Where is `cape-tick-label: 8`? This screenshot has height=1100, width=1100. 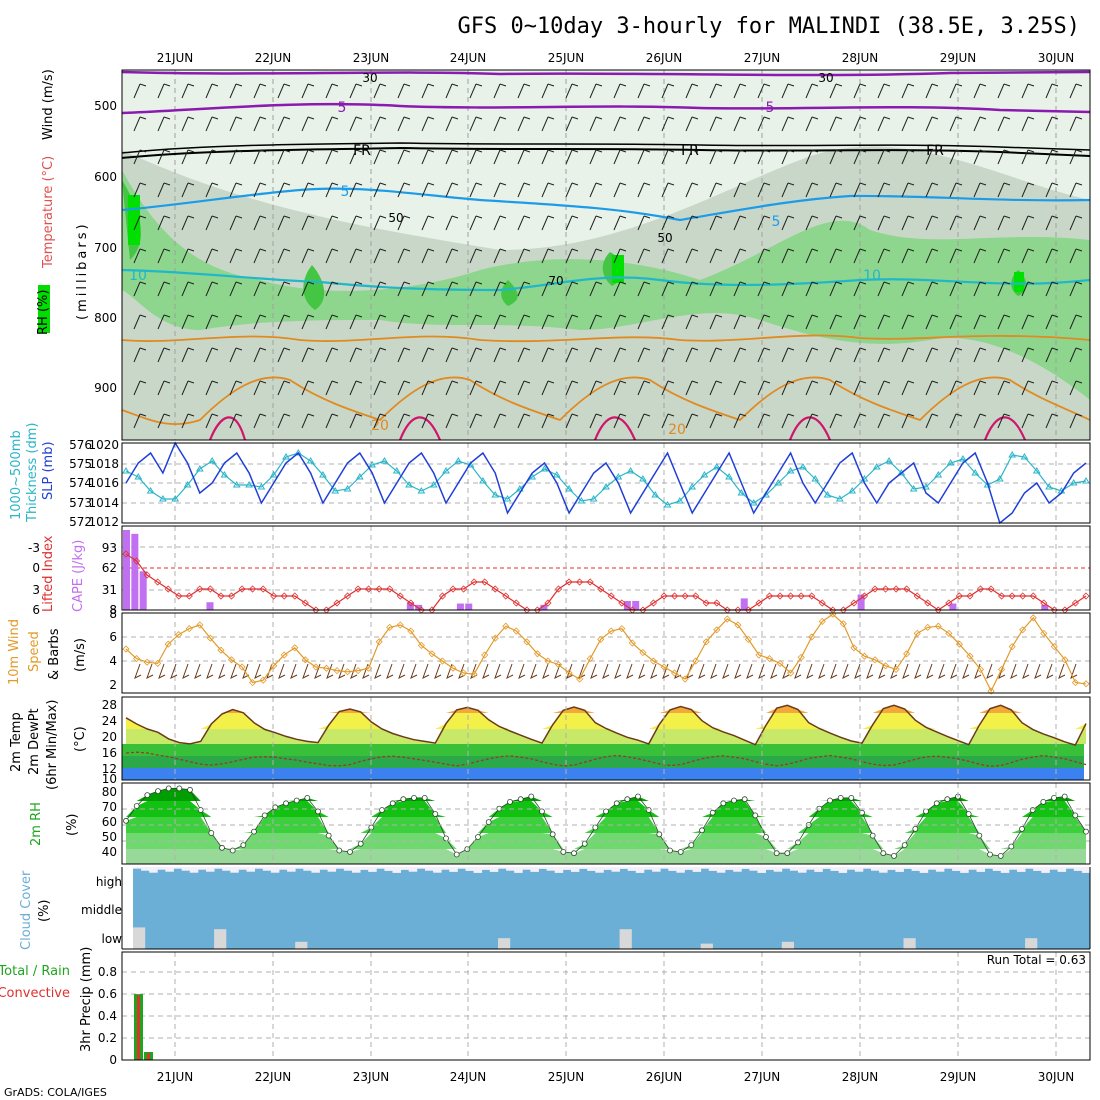 cape-tick-label: 8 is located at coordinates (113, 610).